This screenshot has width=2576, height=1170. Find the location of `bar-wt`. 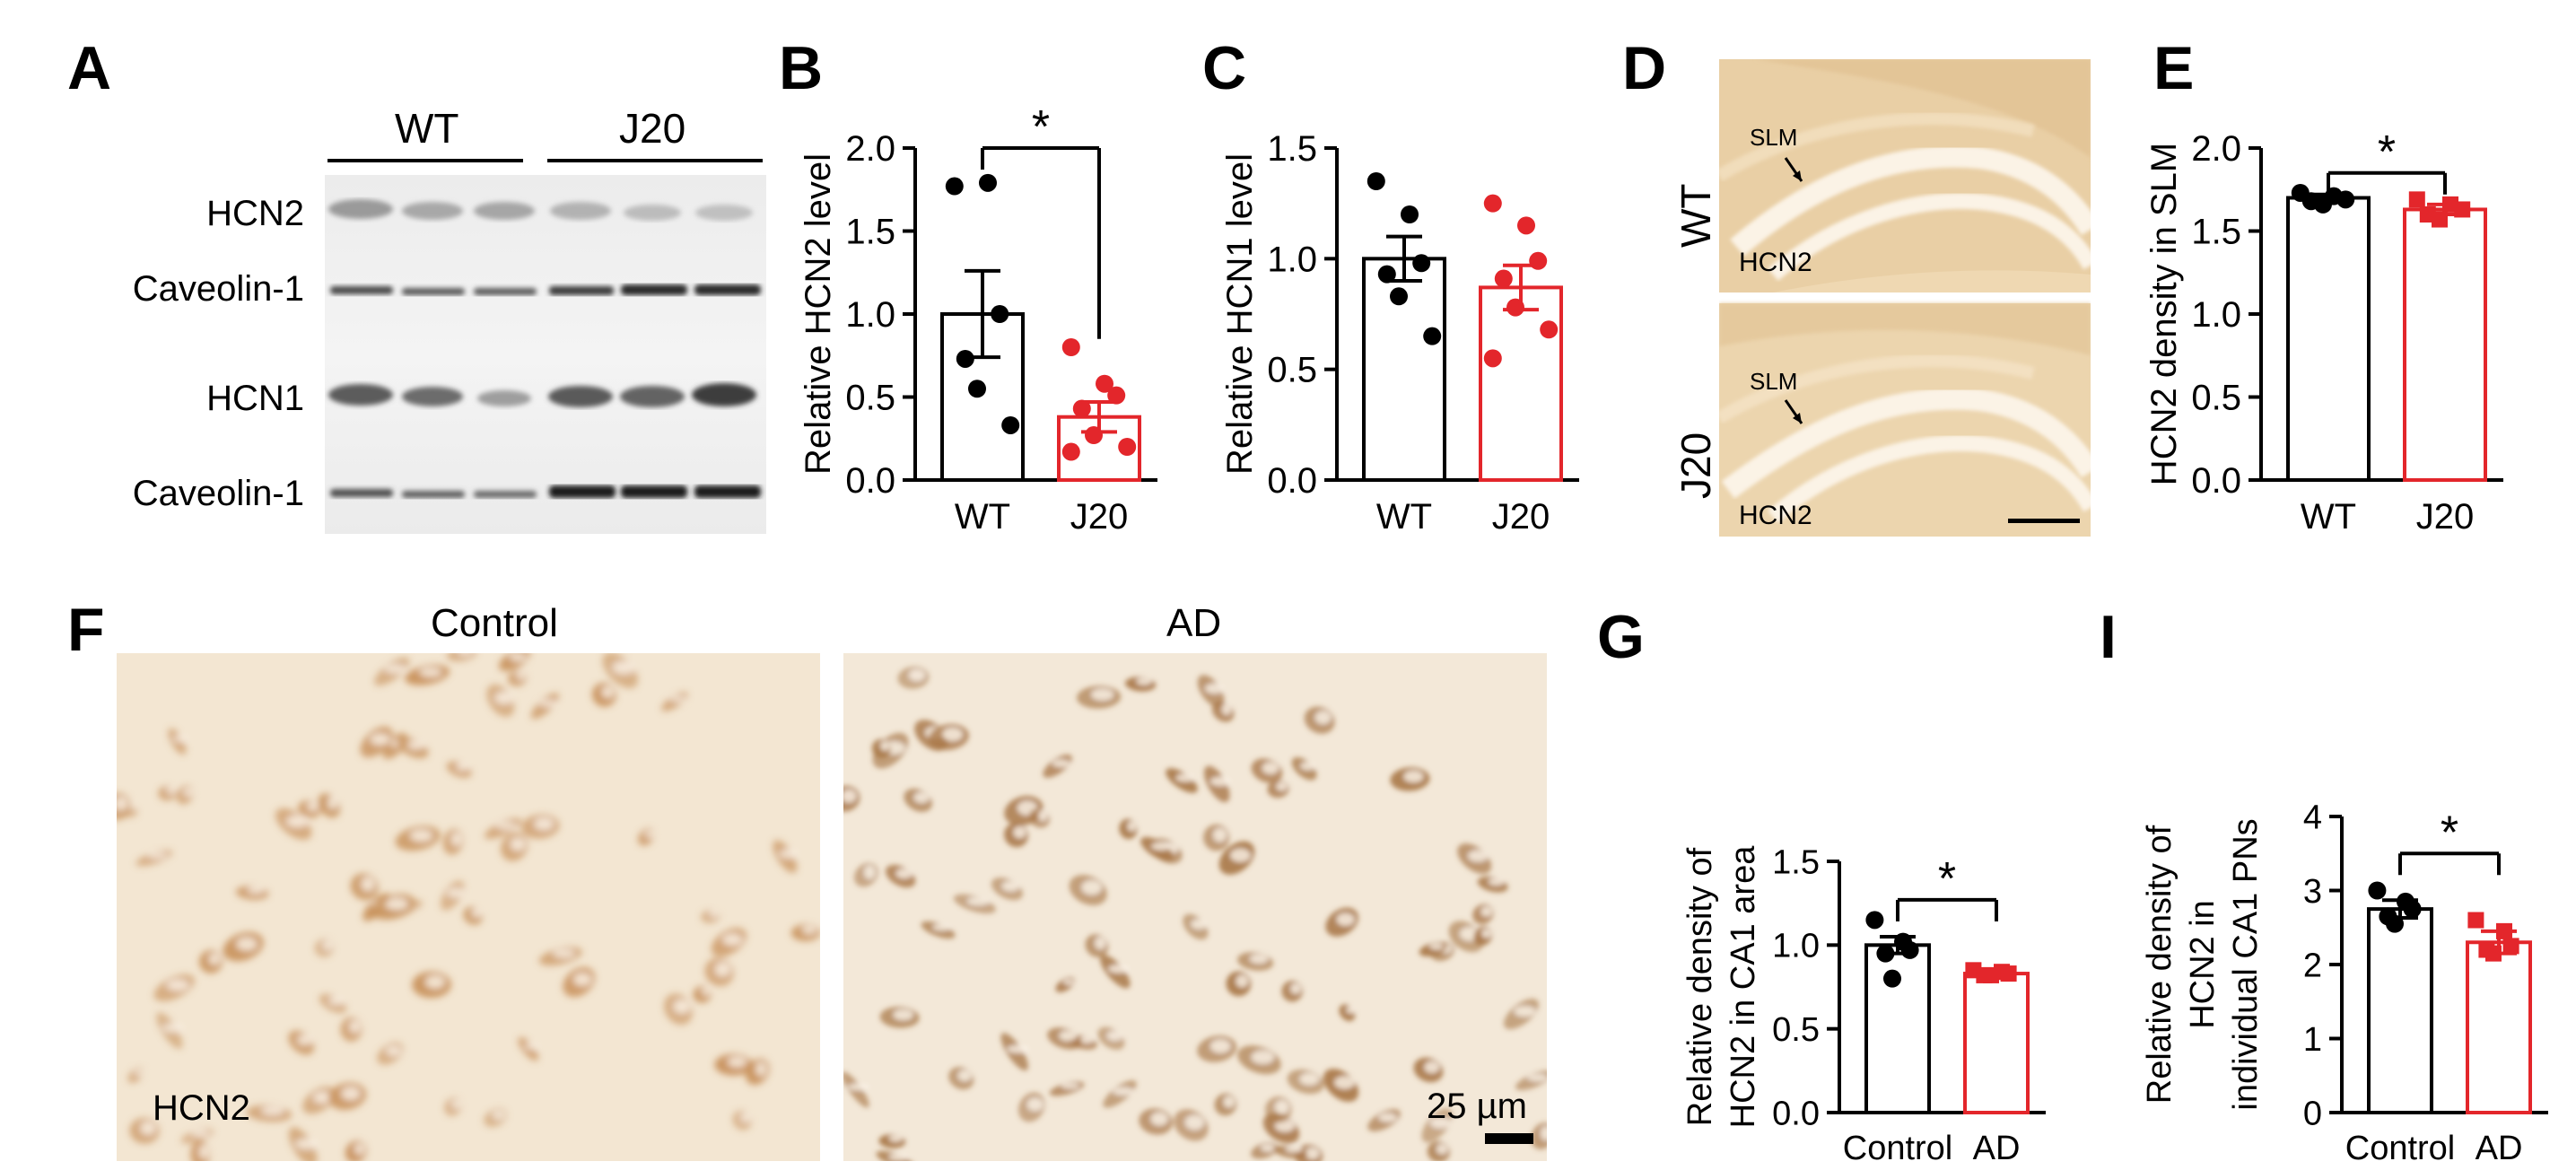

bar-wt is located at coordinates (983, 397).